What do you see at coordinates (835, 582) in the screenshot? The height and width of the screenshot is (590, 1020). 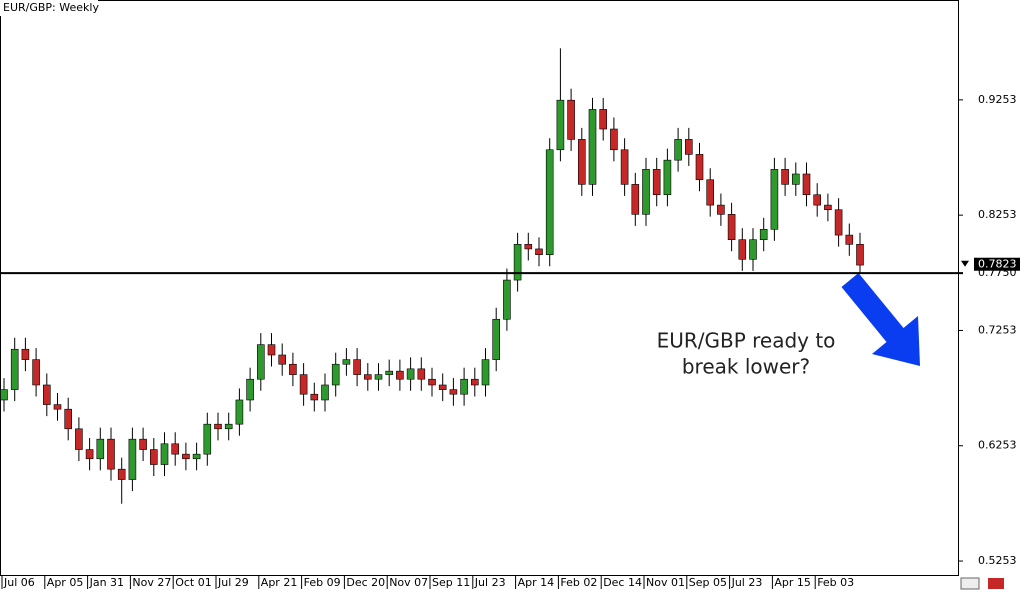 I see `x-tick-label: Feb 03` at bounding box center [835, 582].